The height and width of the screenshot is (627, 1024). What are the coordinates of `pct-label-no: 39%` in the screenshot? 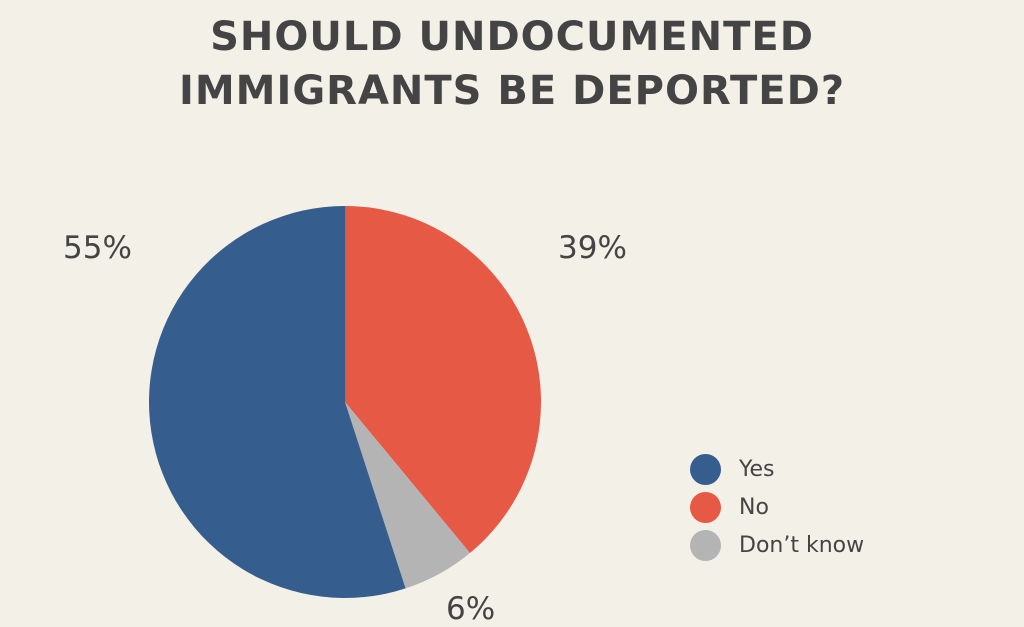 It's located at (592, 248).